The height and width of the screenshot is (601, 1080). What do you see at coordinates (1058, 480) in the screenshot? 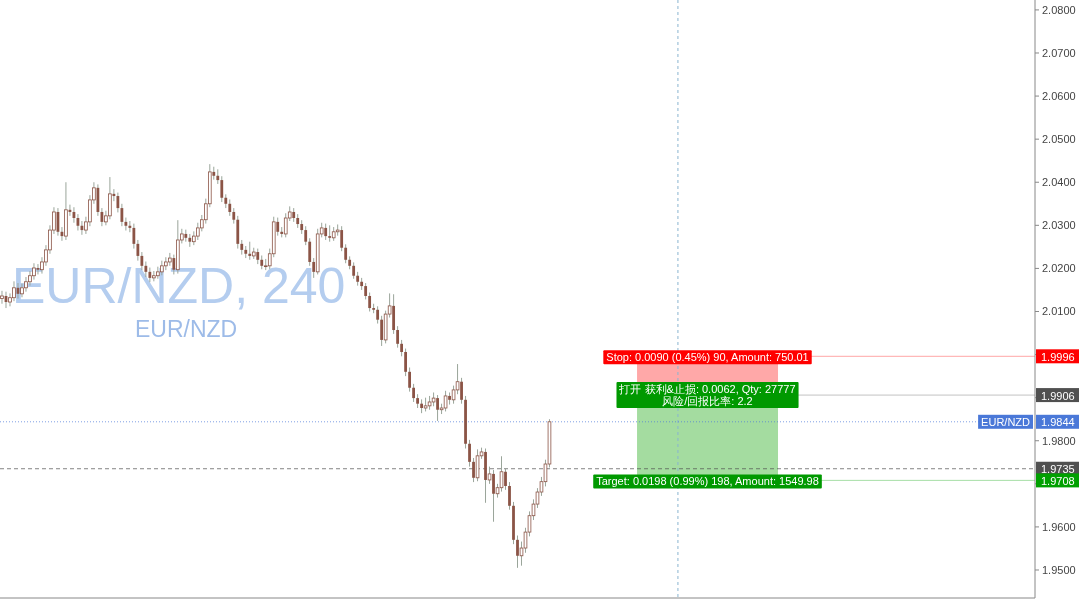
I see `ref-line-label: 1.9708` at bounding box center [1058, 480].